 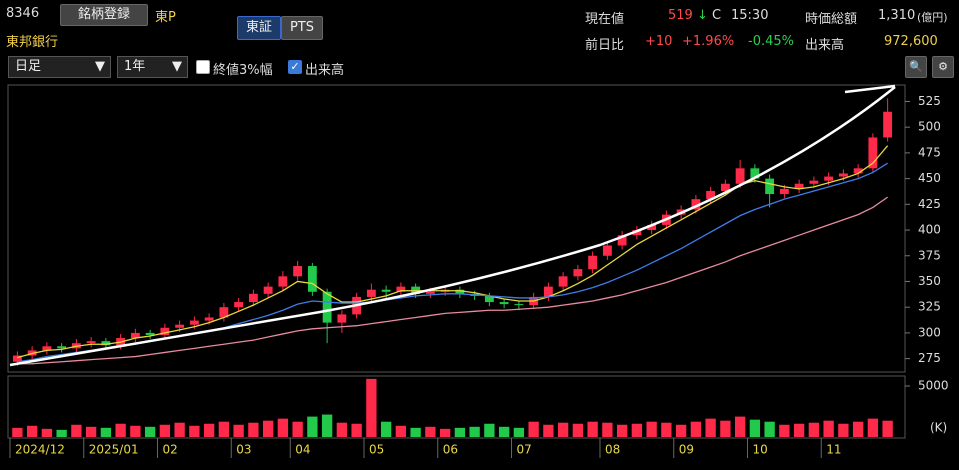 What do you see at coordinates (165, 17) in the screenshot?
I see `market: 東P` at bounding box center [165, 17].